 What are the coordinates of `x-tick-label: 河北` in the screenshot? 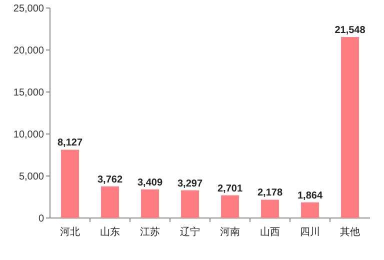 It's located at (70, 232).